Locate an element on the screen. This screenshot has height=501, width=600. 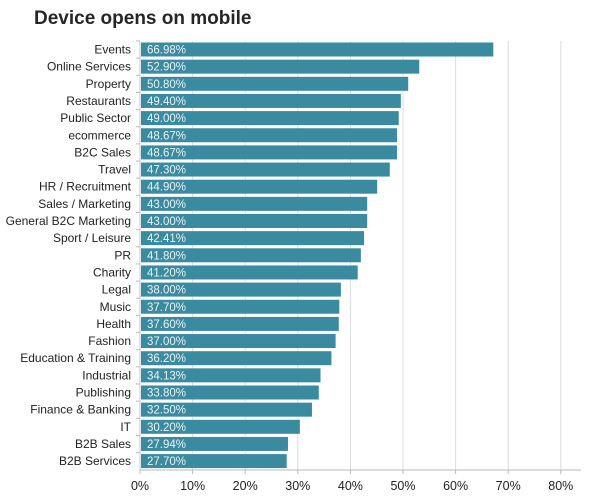
category-label: Sales / Marketing is located at coordinates (84, 204).